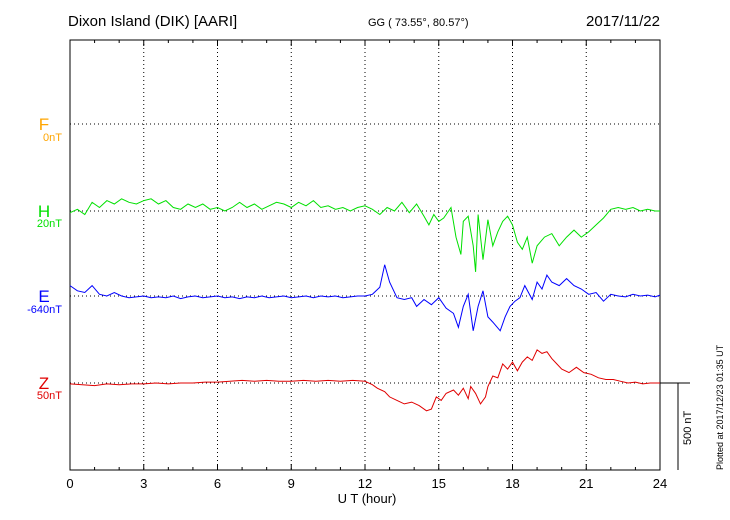 This screenshot has height=520, width=730. Describe the element at coordinates (152, 21) in the screenshot. I see `station-title: Dixon Island (DIK) [AARI]` at that location.